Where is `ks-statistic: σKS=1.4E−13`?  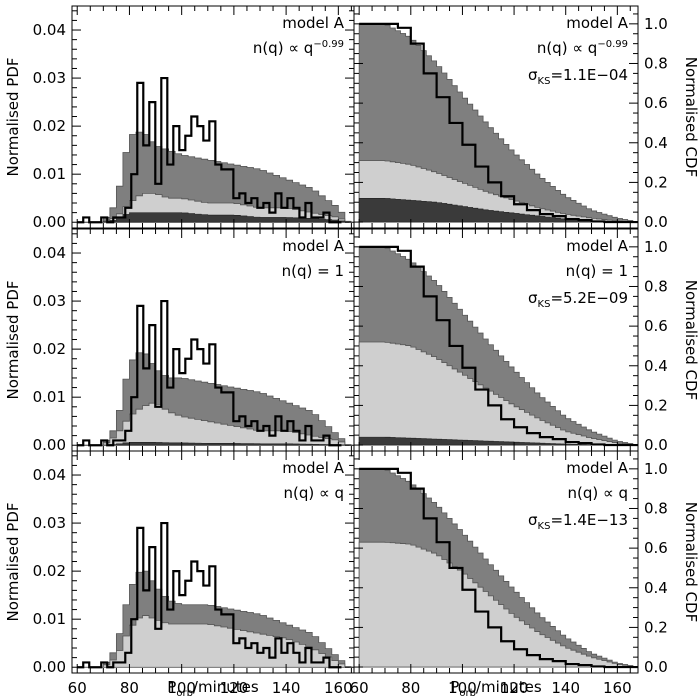
ks-statistic: σKS=1.4E−13 is located at coordinates (578, 521).